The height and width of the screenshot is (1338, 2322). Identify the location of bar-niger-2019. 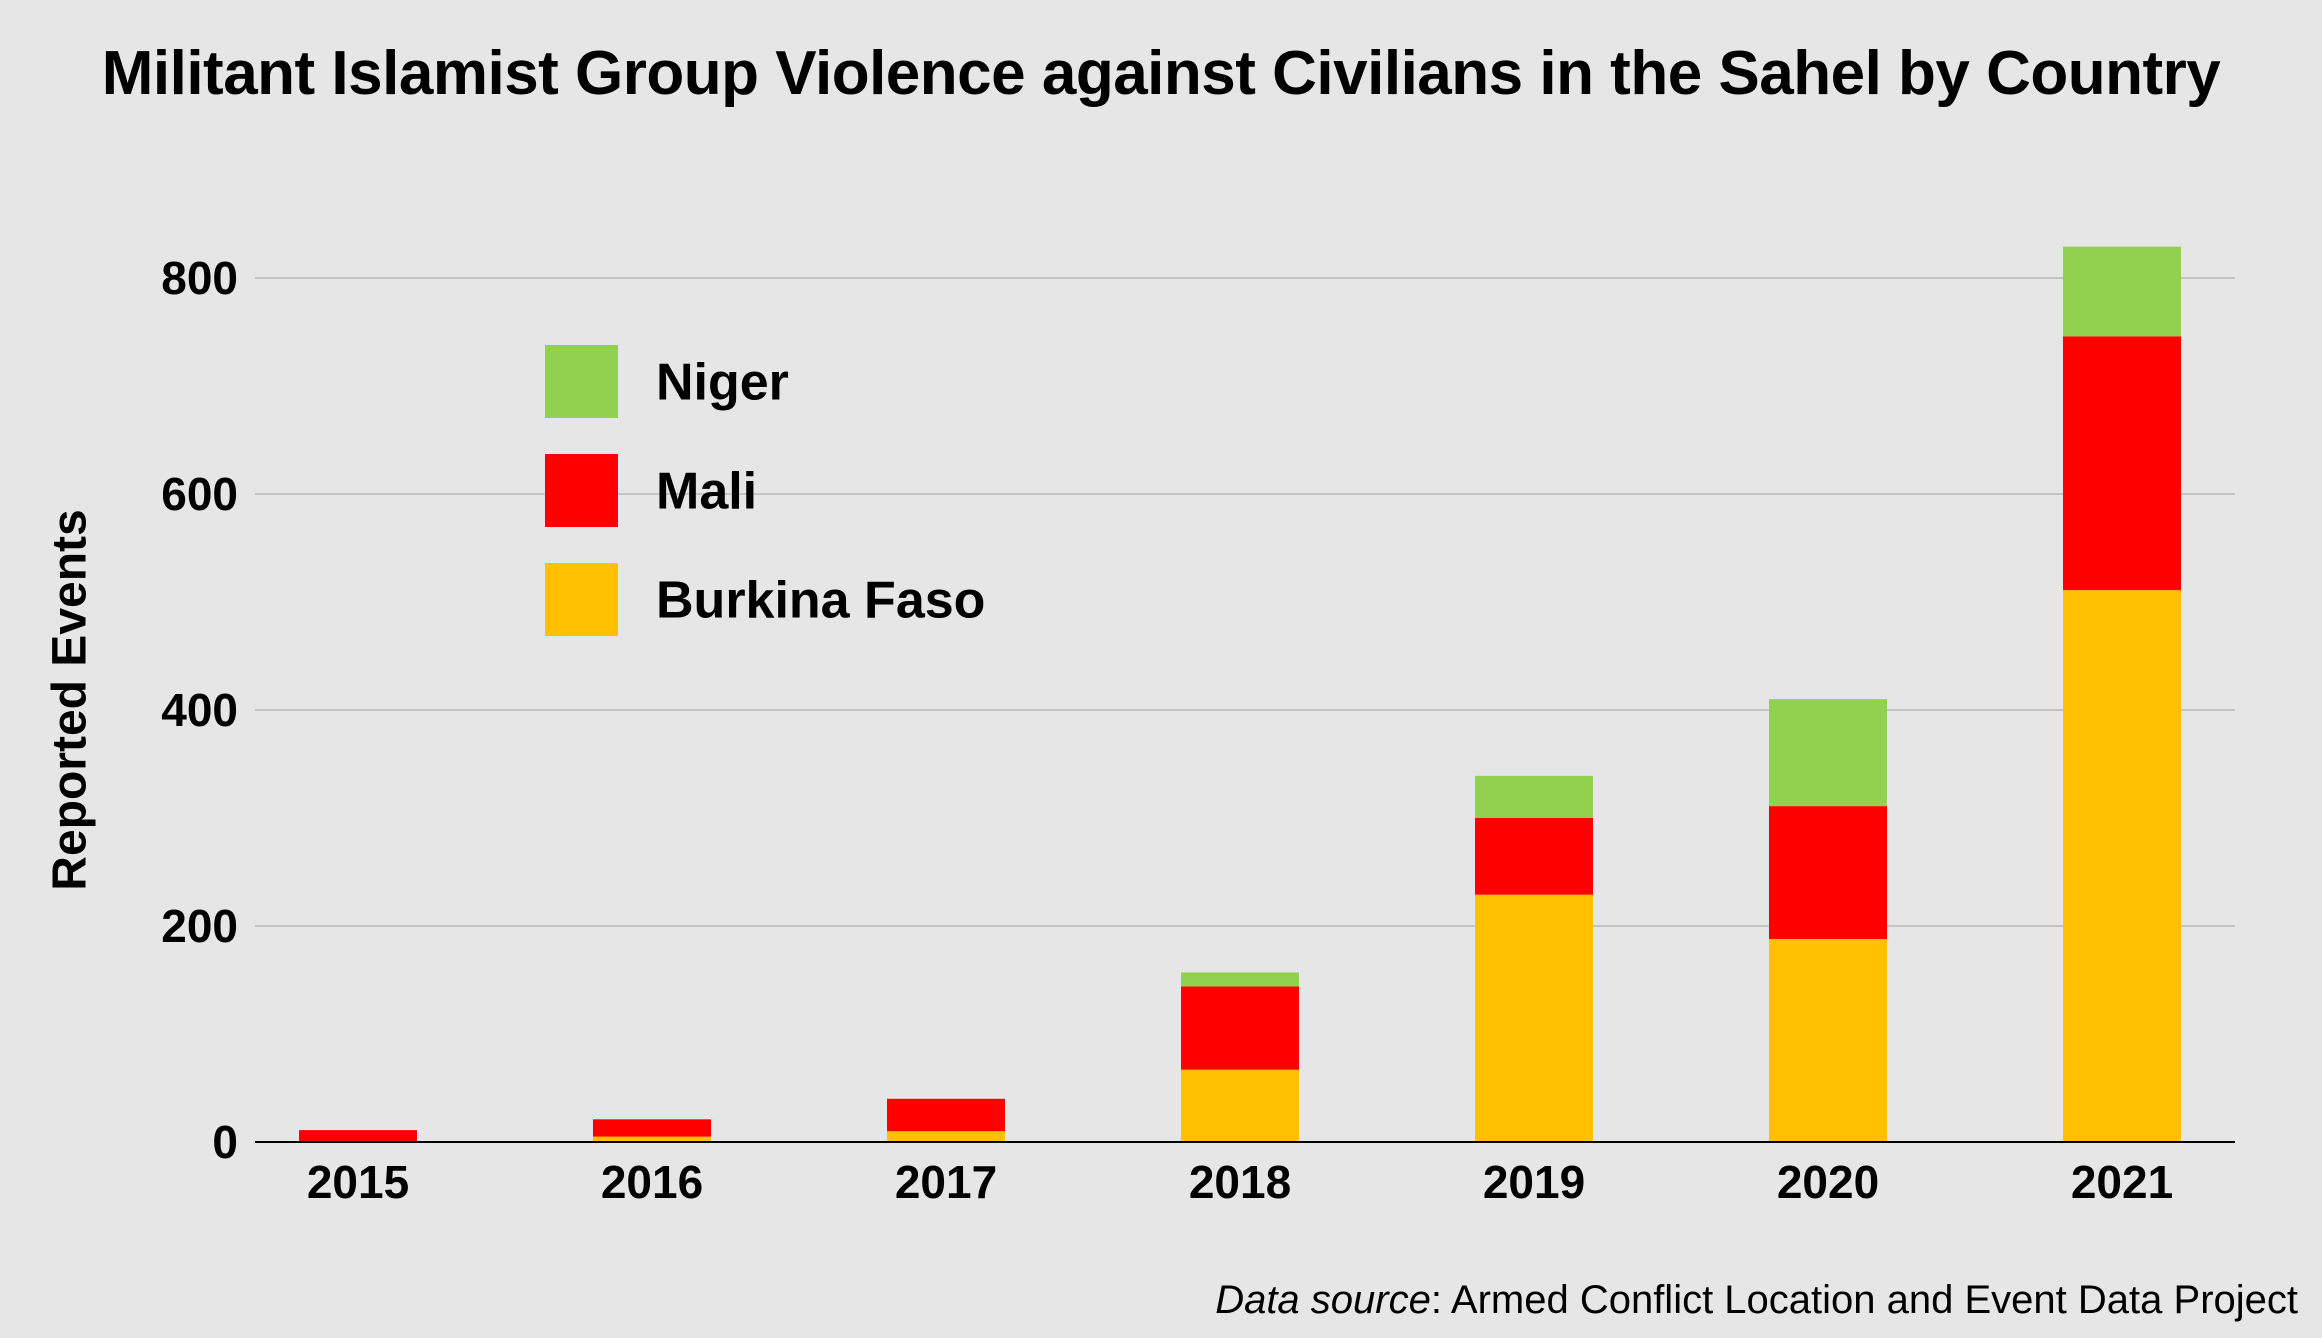
(1534, 796).